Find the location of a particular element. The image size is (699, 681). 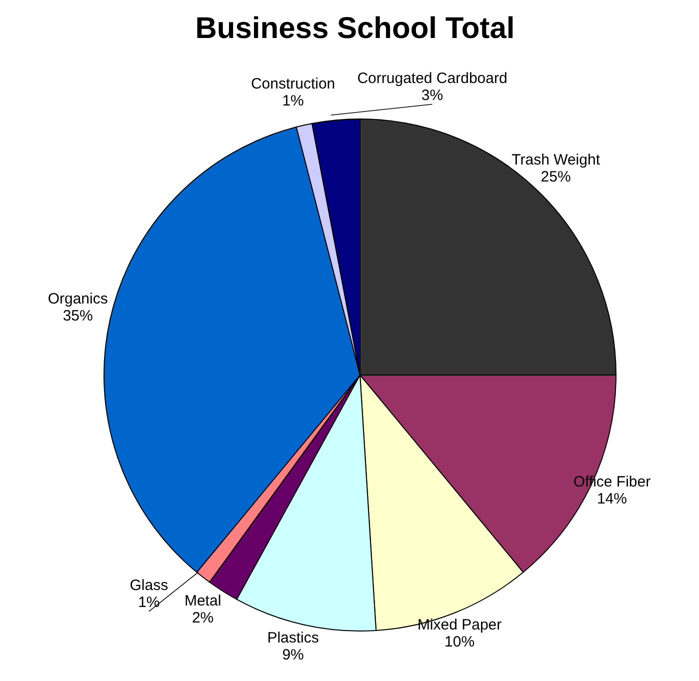

slice-label: Organics is located at coordinates (78, 299).